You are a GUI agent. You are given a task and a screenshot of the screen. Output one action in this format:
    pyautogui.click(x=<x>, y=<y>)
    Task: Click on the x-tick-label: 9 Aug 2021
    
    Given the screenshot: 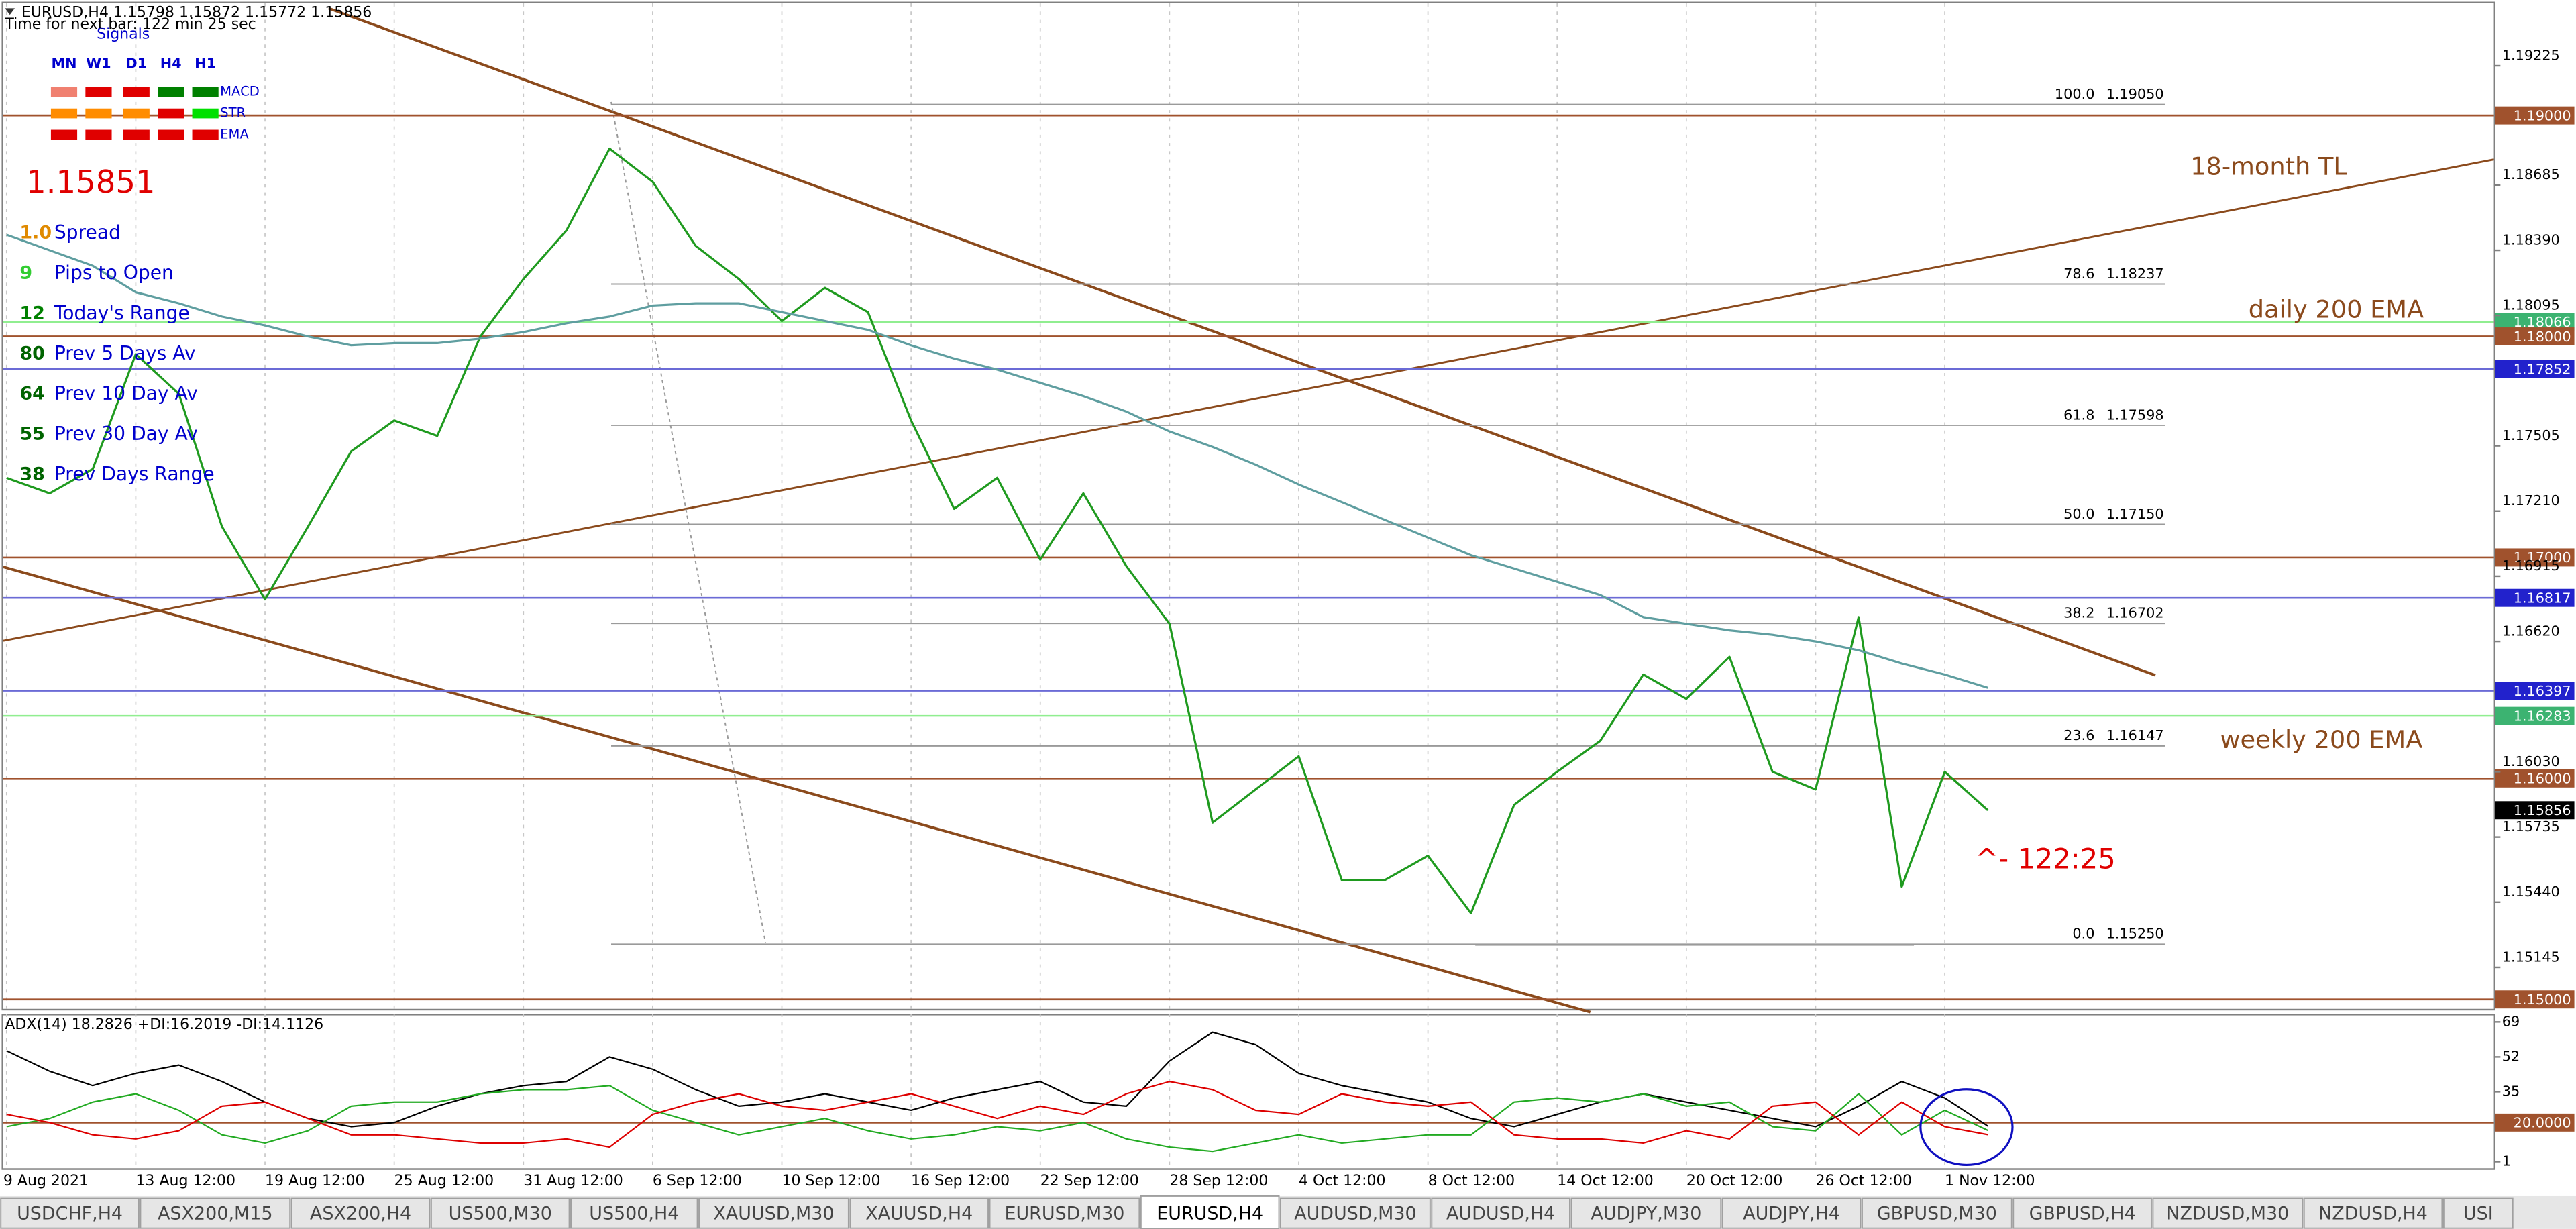 What is the action you would take?
    pyautogui.click(x=46, y=1181)
    